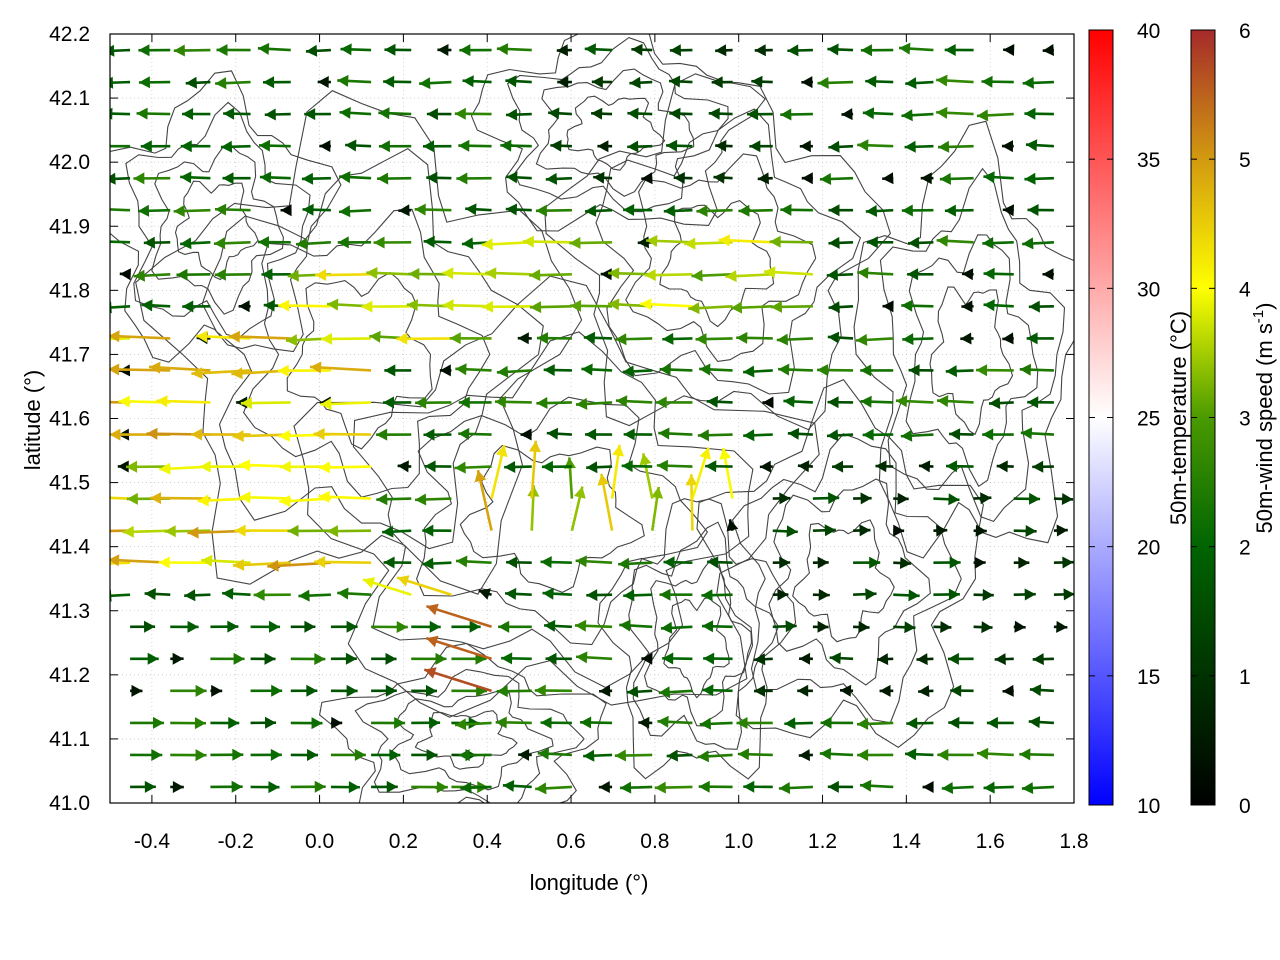 This screenshot has width=1280, height=960. Describe the element at coordinates (1148, 31) in the screenshot. I see `colorbar-tick-label: 40` at that location.